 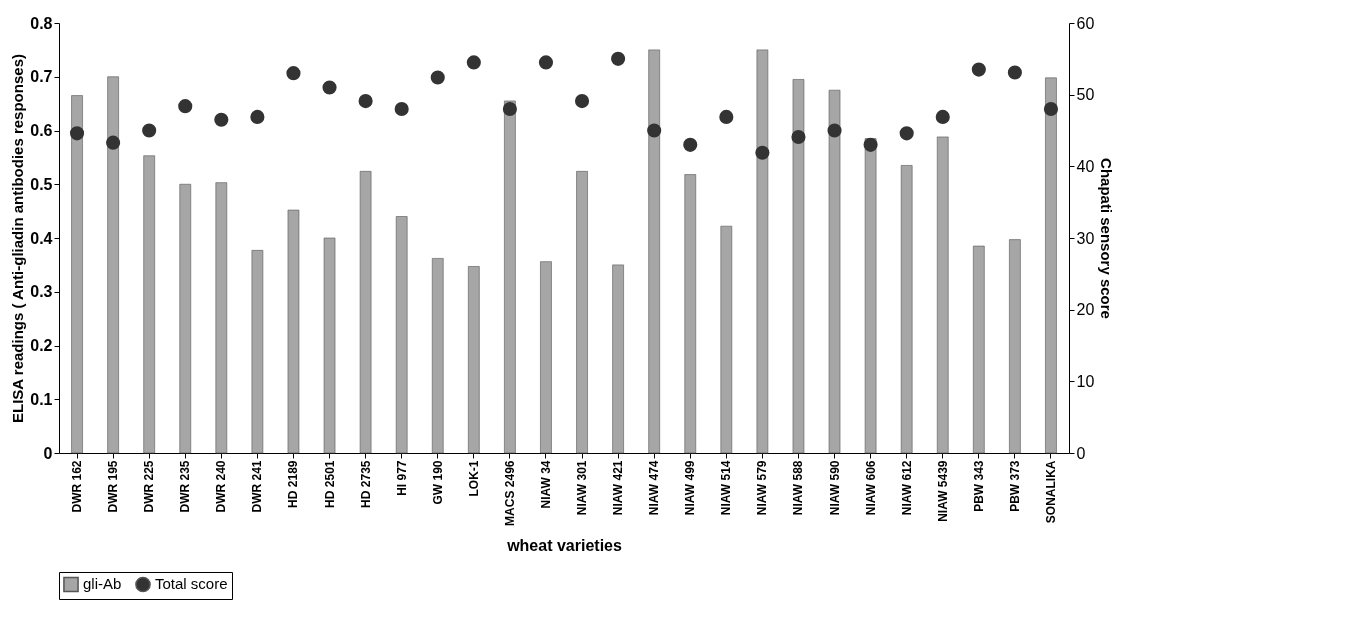 What do you see at coordinates (834, 488) in the screenshot?
I see `x-tick-label: NIAW 590` at bounding box center [834, 488].